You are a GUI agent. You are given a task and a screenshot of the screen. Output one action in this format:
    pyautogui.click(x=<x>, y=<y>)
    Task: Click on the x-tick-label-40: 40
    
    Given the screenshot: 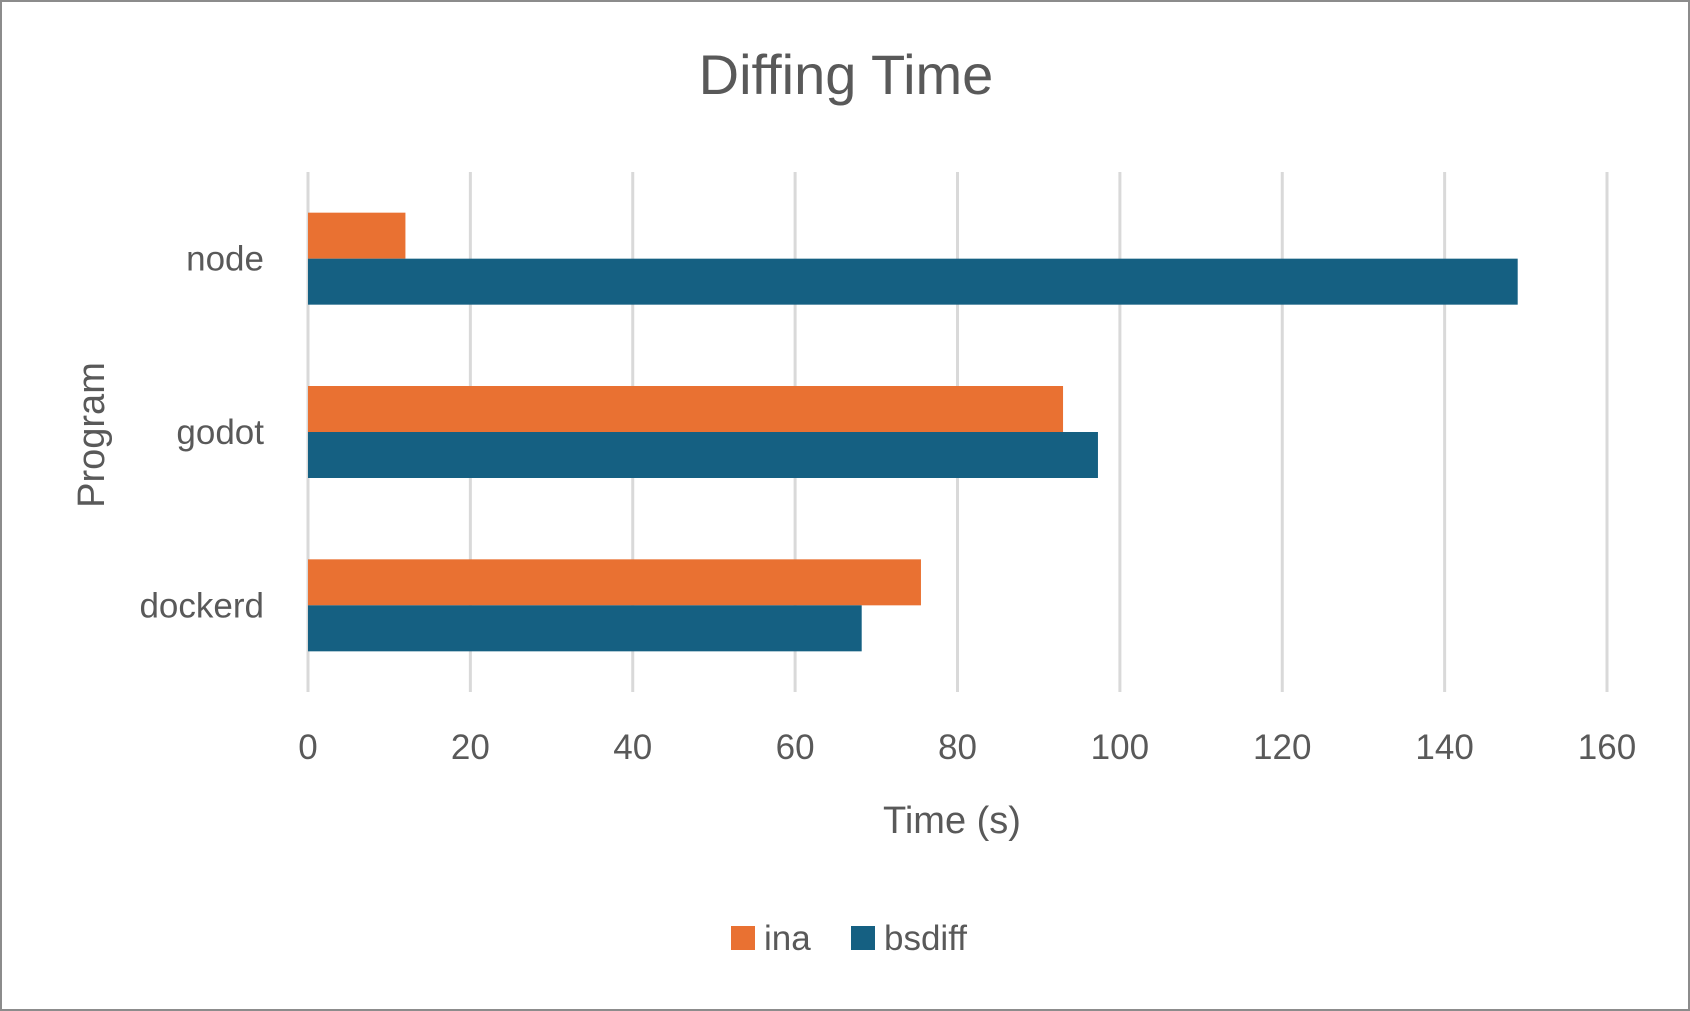 What is the action you would take?
    pyautogui.click(x=632, y=747)
    